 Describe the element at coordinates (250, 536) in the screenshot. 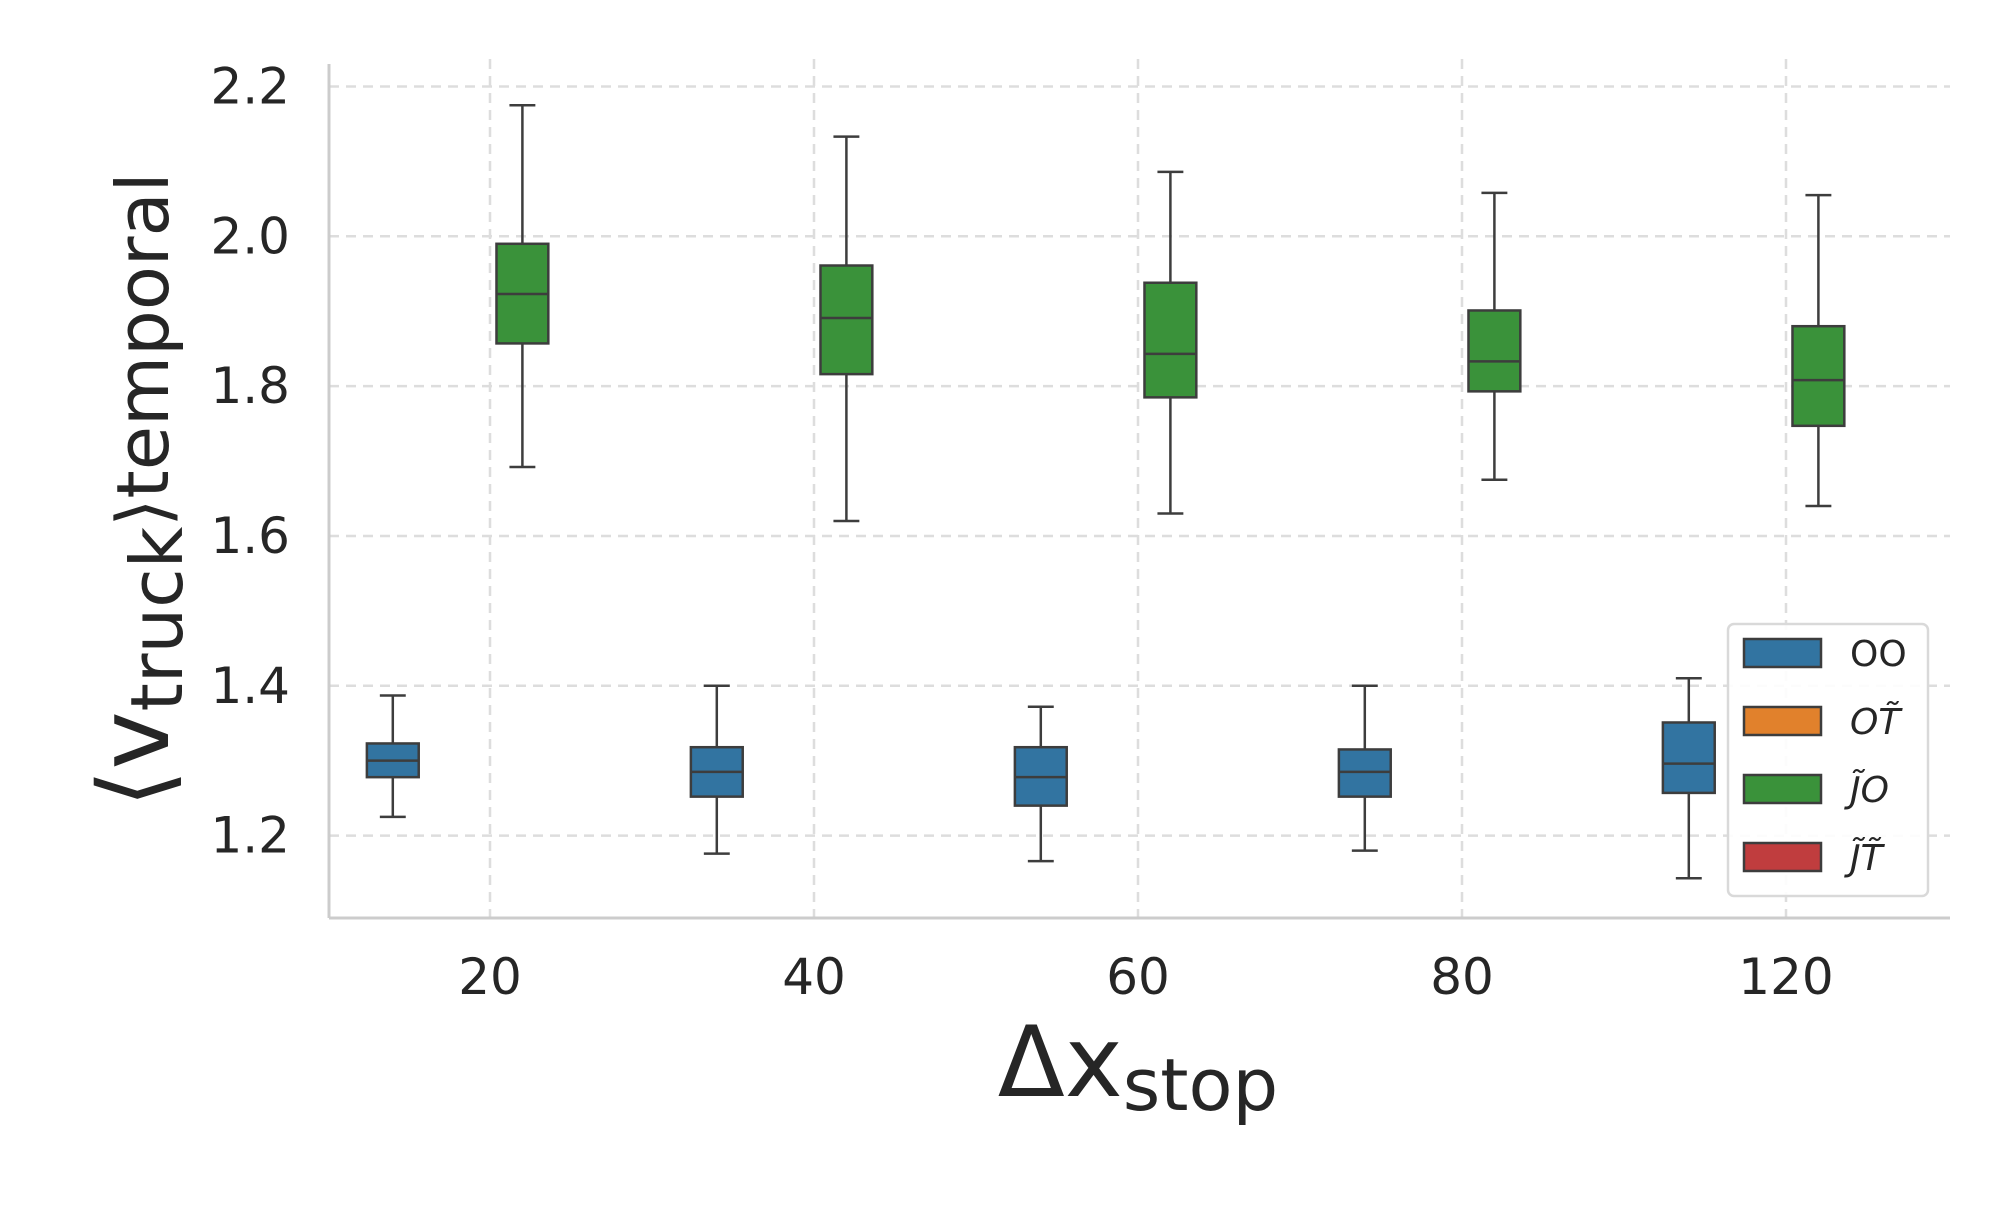

I see `y-tick-label: 1.6` at that location.